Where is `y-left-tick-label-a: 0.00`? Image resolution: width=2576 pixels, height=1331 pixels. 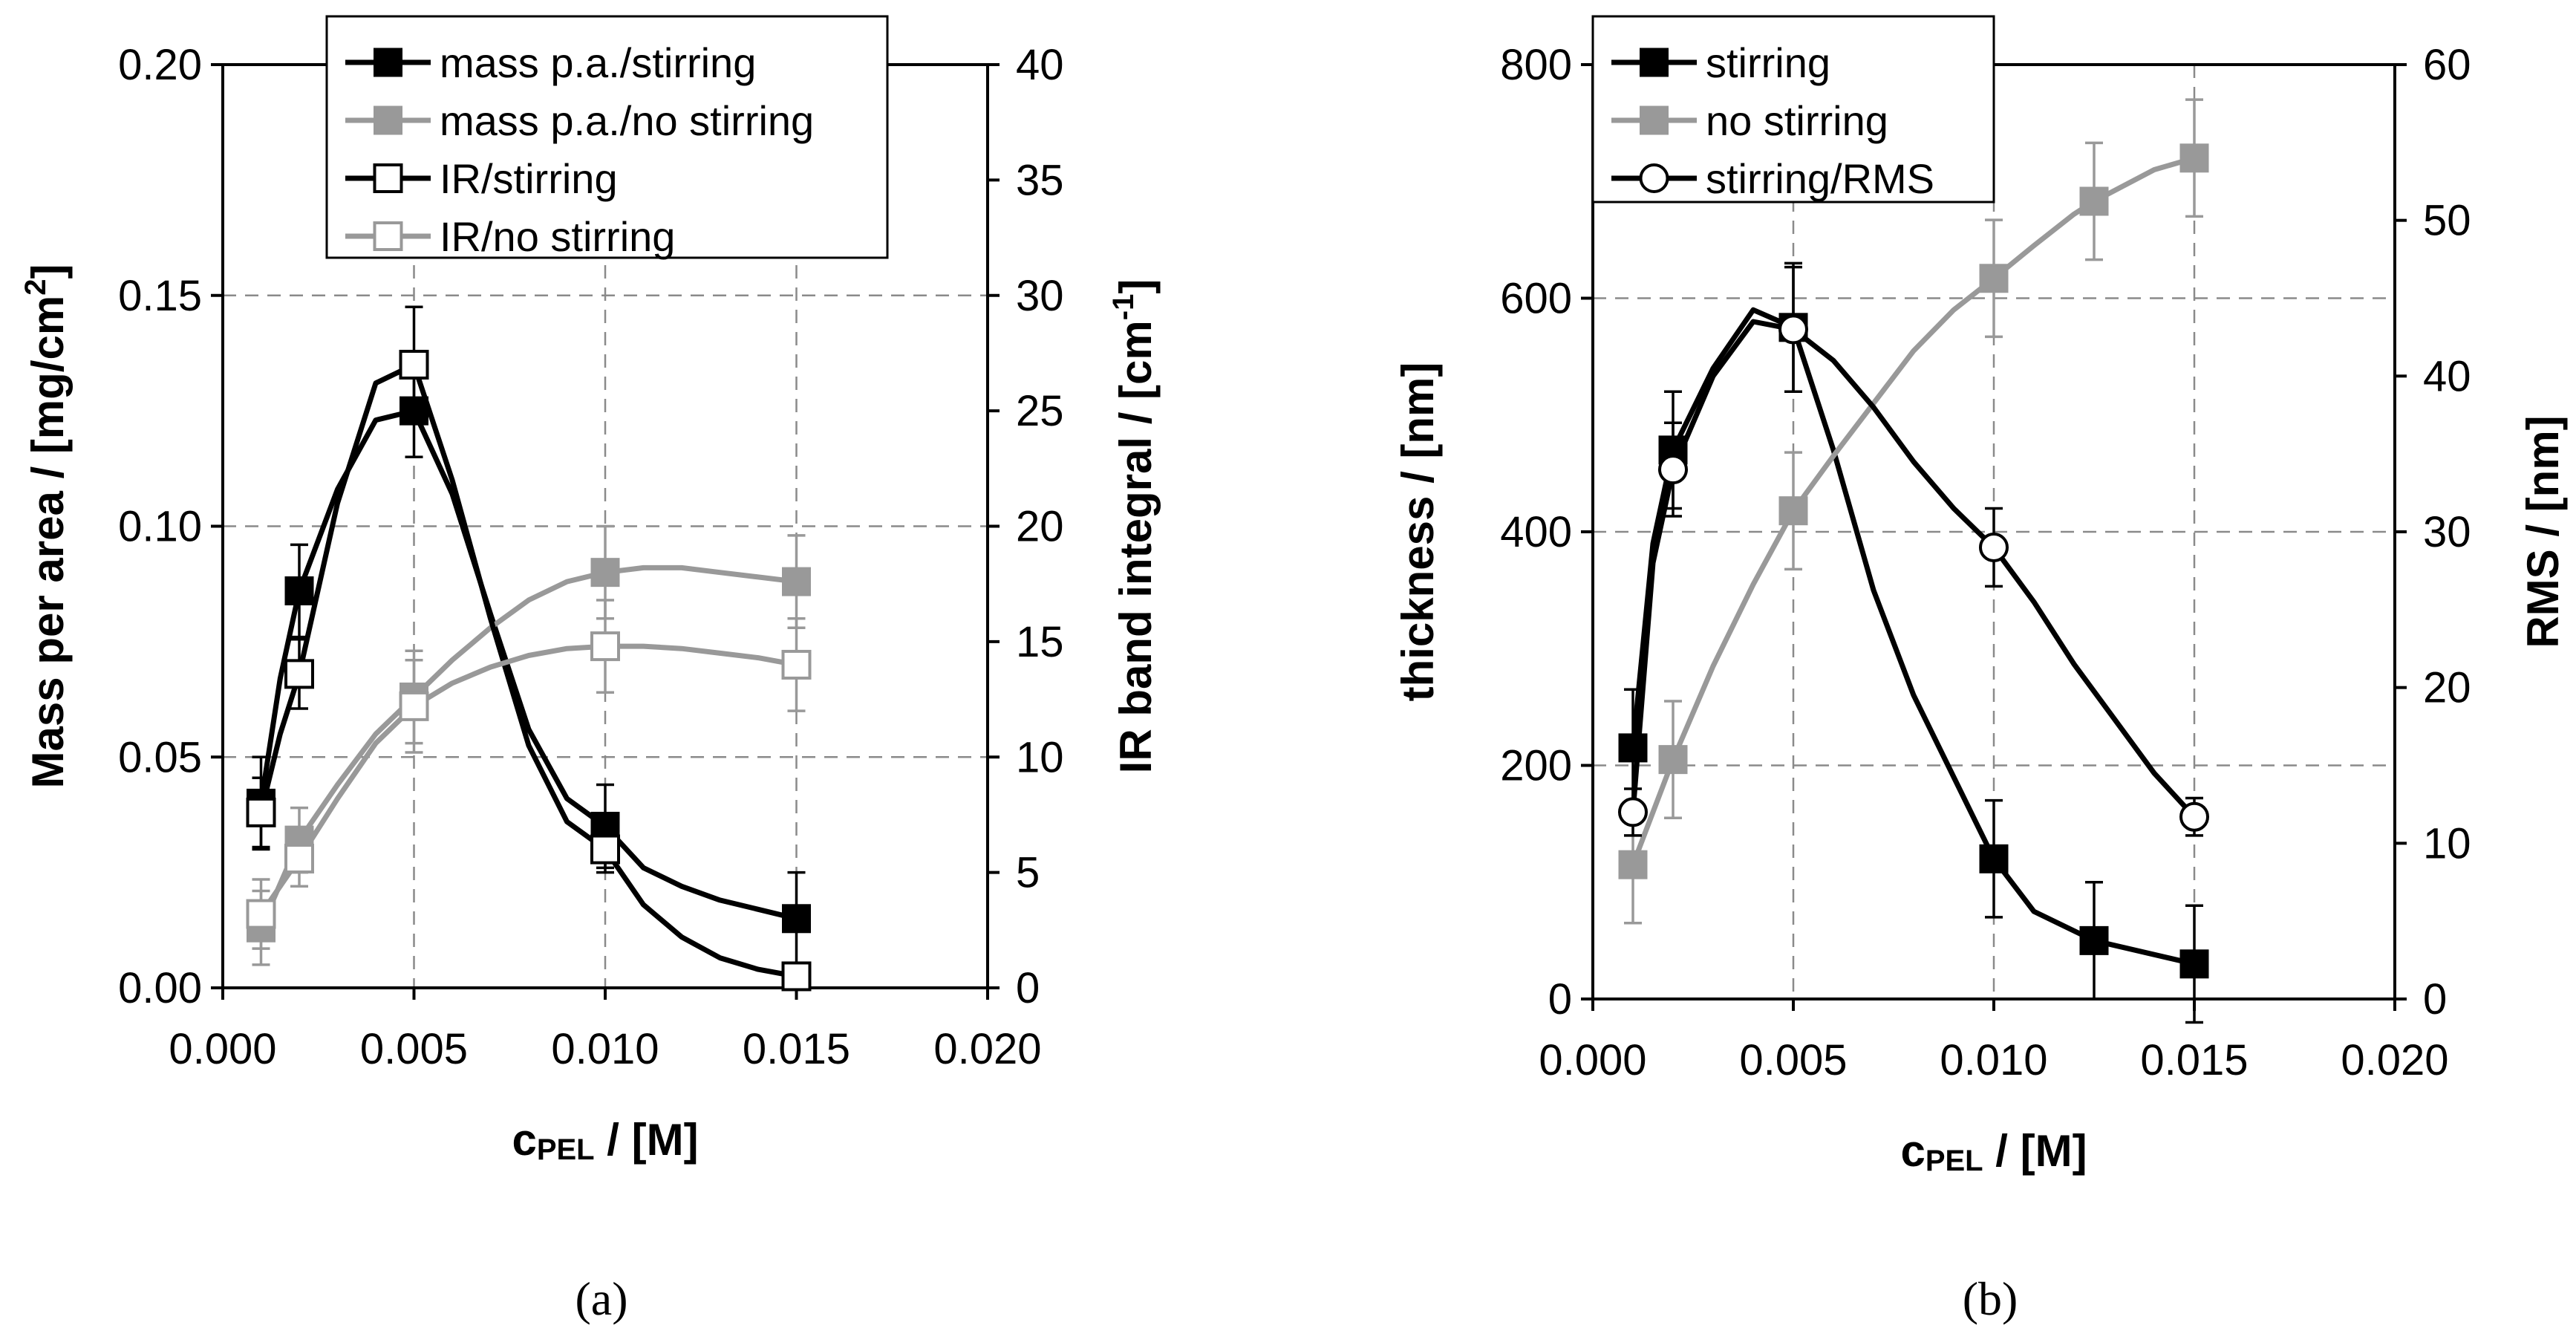 y-left-tick-label-a: 0.00 is located at coordinates (160, 988).